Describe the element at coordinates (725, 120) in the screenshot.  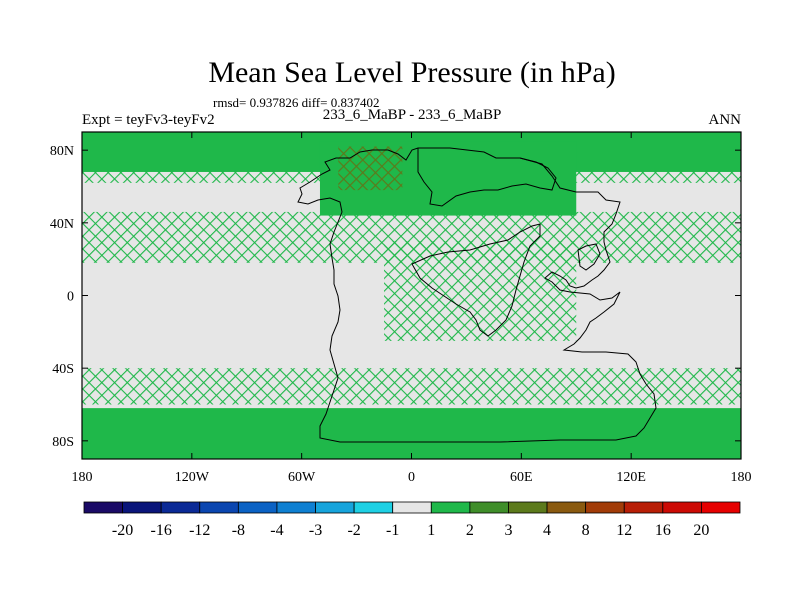
I see `right-label: ANN` at that location.